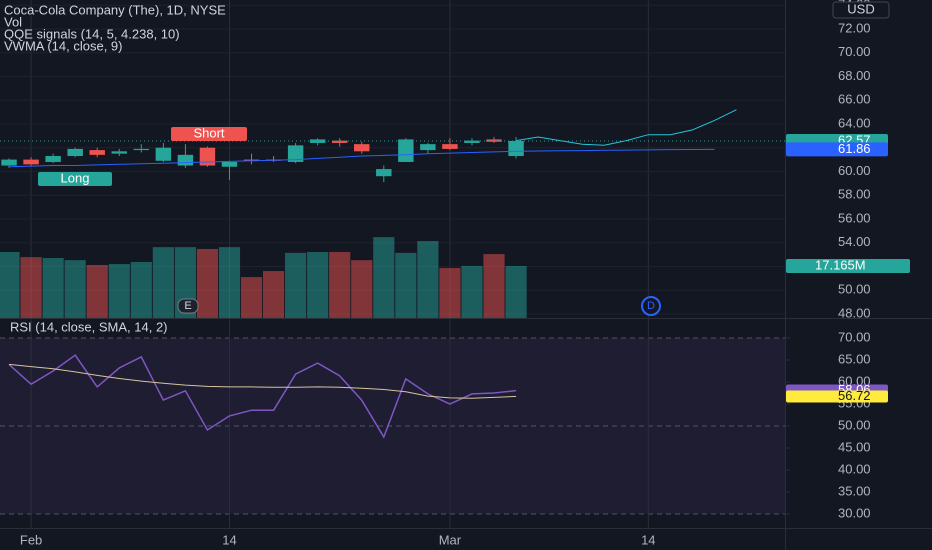 The width and height of the screenshot is (932, 550). I want to click on y-tick-label: 60.00, so click(854, 170).